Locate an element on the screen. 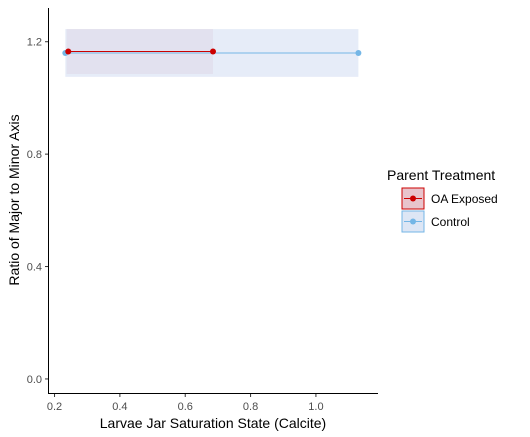  y-tick-label: 1.2 is located at coordinates (34, 43).